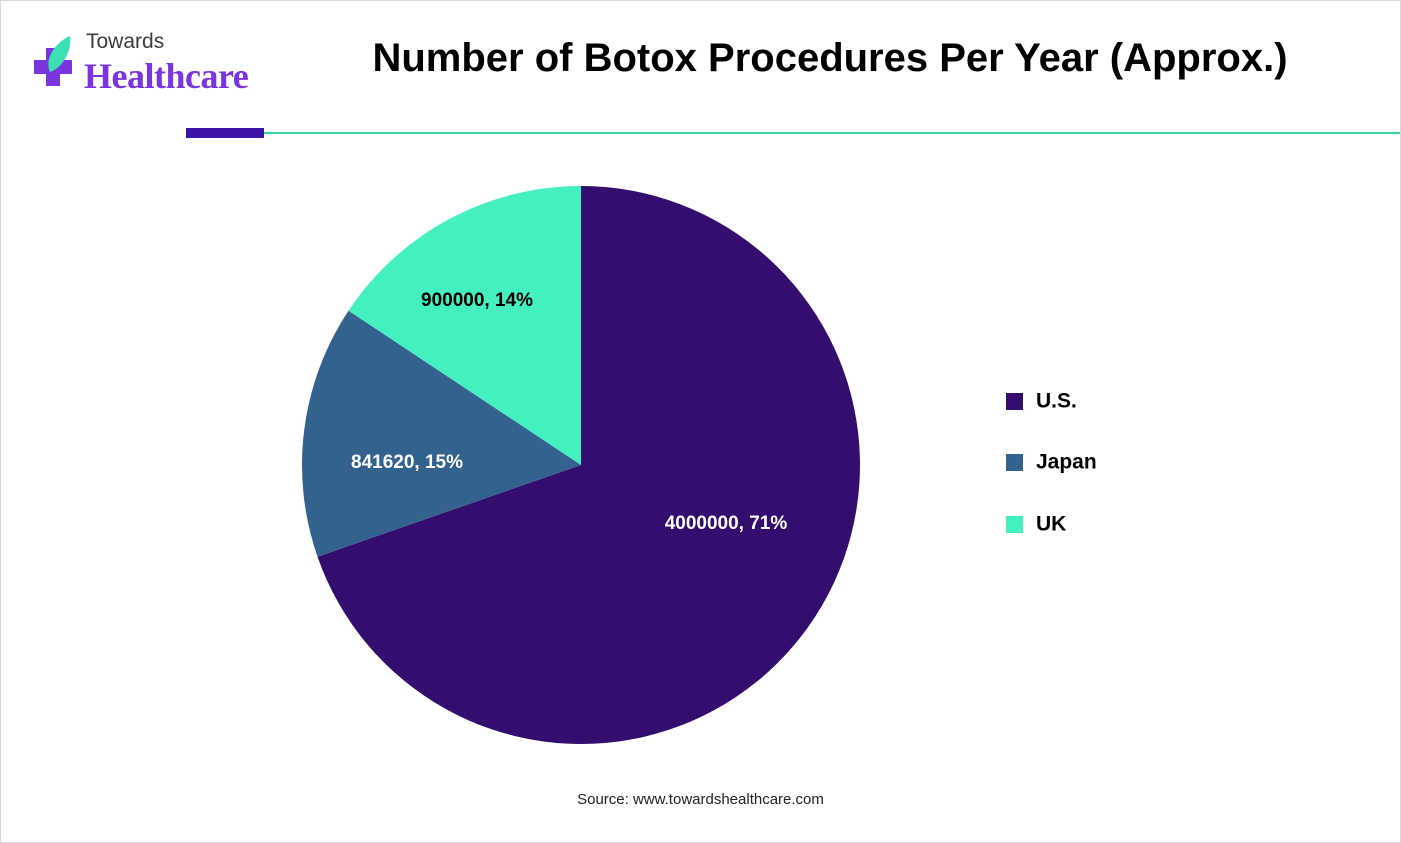  What do you see at coordinates (700, 799) in the screenshot?
I see `source-note: Source: www.towardshealthcare.com` at bounding box center [700, 799].